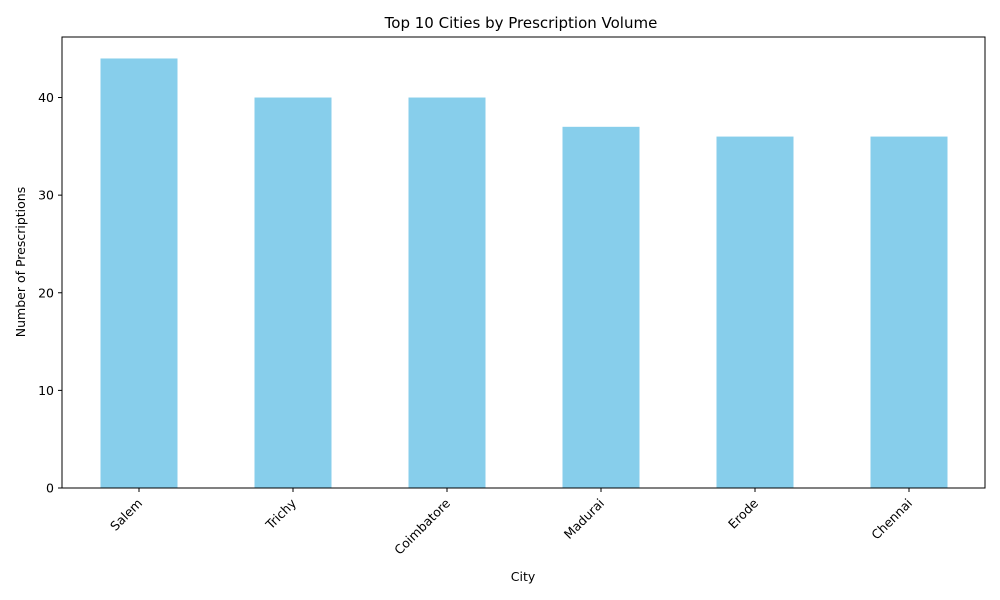 The width and height of the screenshot is (1000, 600). What do you see at coordinates (909, 312) in the screenshot?
I see `bar-chennai` at bounding box center [909, 312].